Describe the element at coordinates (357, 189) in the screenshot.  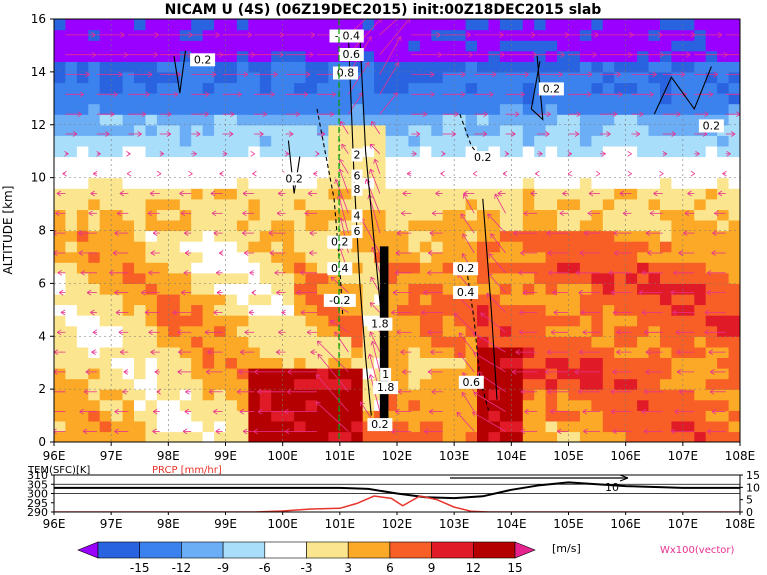
I see `contour-label: 8` at that location.